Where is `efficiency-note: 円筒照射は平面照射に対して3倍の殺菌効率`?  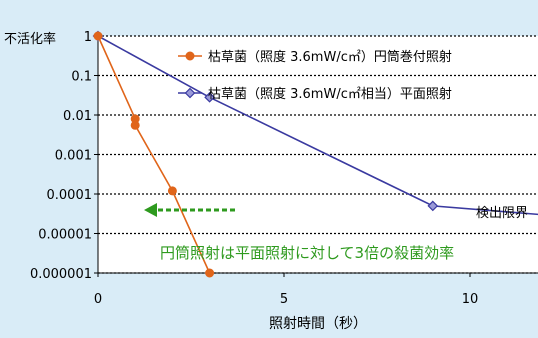
efficiency-note: 円筒照射は平面照射に対して3倍の殺菌効率 is located at coordinates (307, 253).